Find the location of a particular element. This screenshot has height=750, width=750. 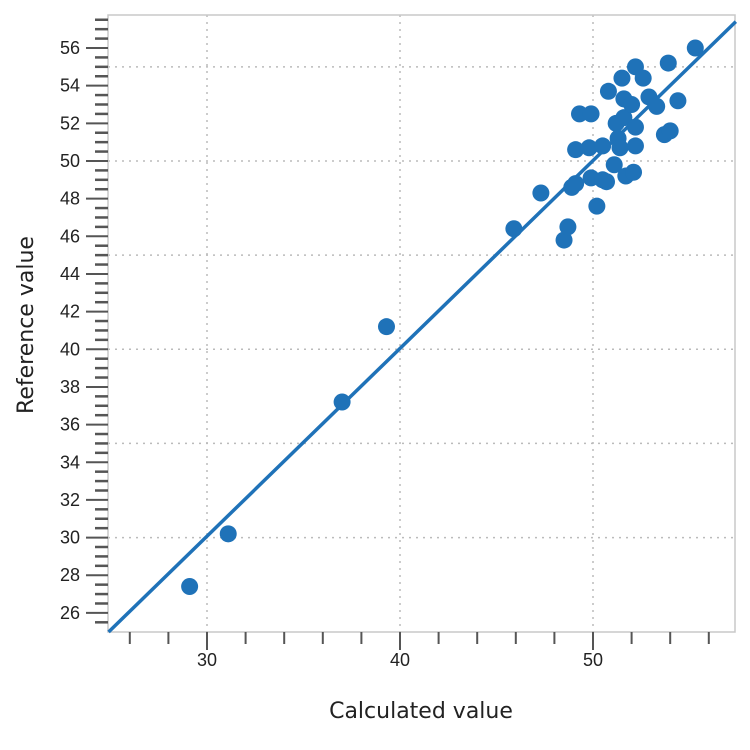

y-tick-label: 28 is located at coordinates (70, 575).